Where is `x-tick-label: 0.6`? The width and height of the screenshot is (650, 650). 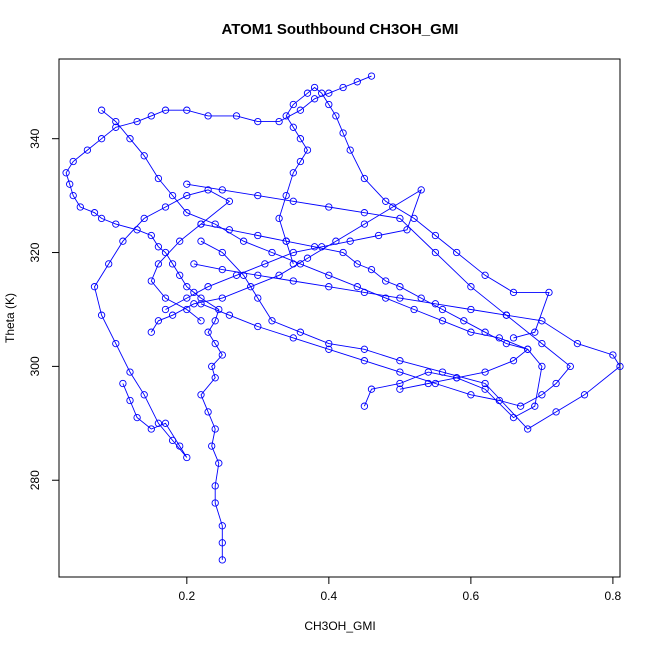
x-tick-label: 0.6 is located at coordinates (471, 596).